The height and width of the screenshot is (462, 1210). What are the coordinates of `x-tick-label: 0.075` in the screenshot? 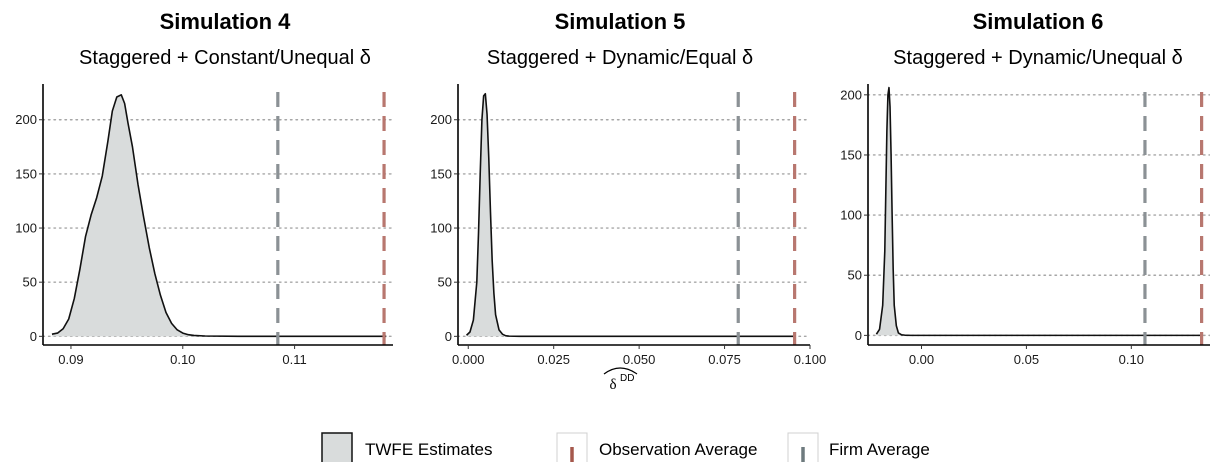 It's located at (724, 359).